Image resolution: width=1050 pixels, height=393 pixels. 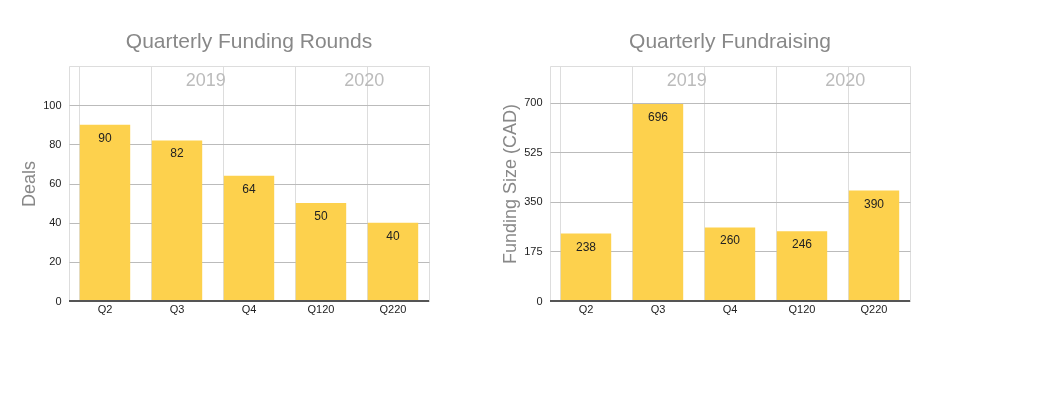 What do you see at coordinates (29, 184) in the screenshot?
I see `y-axis-title: Deals` at bounding box center [29, 184].